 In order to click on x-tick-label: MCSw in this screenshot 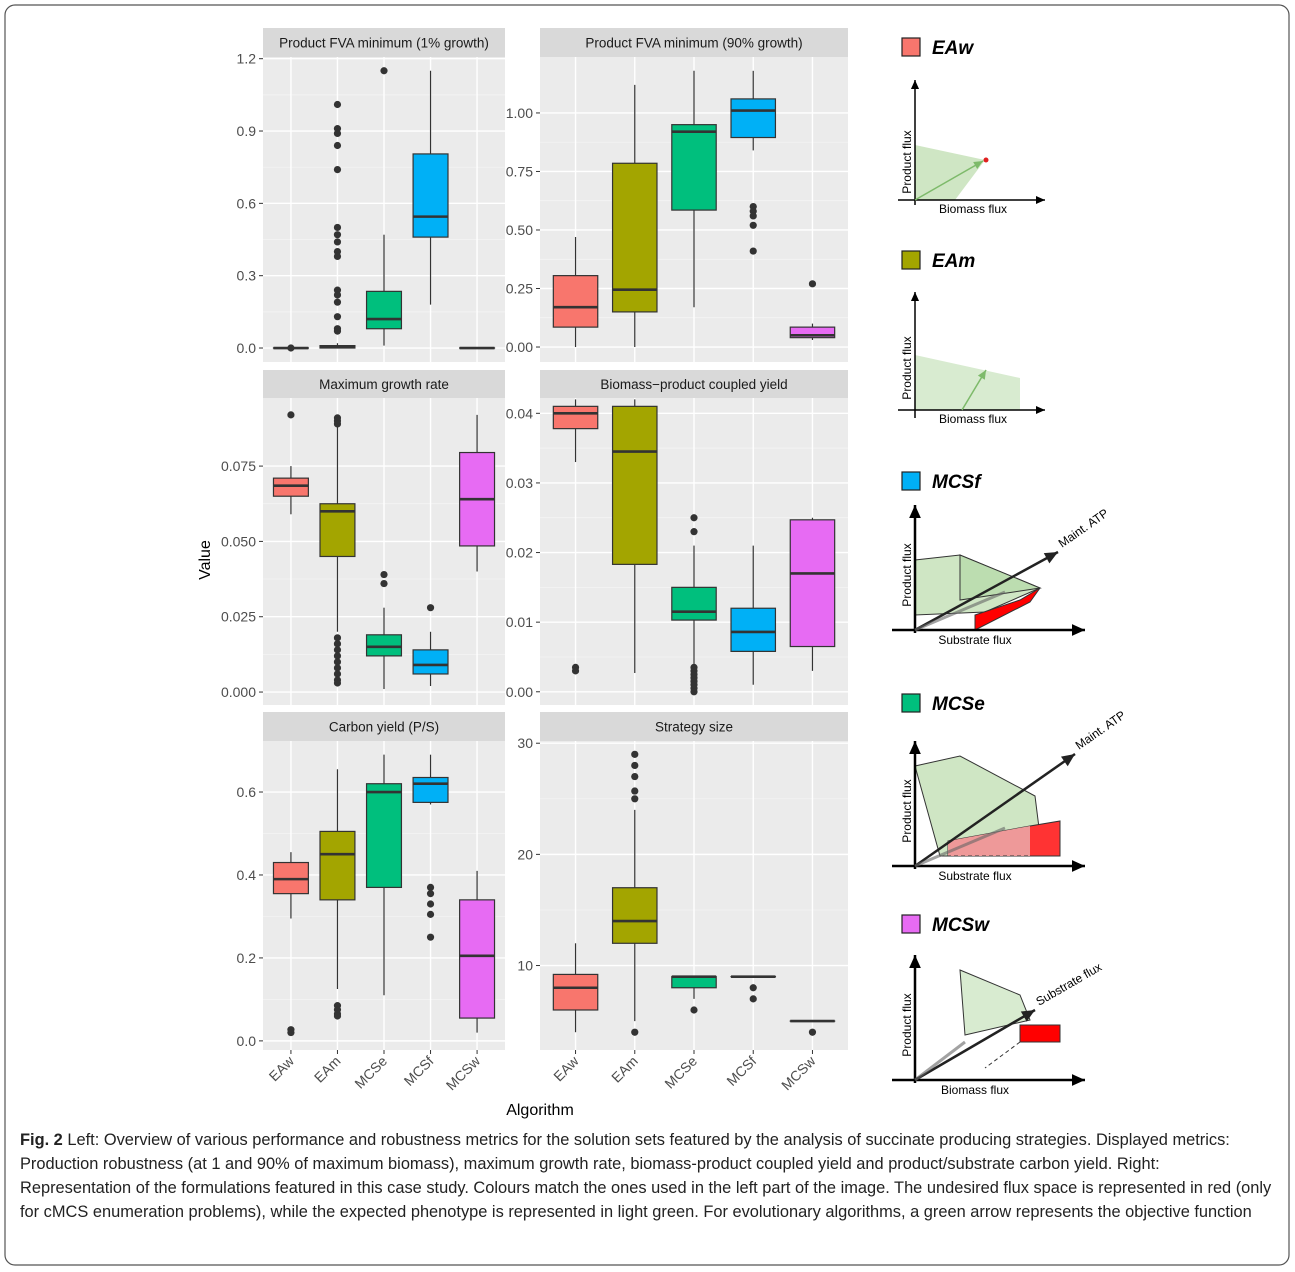, I will do `click(463, 1072)`.